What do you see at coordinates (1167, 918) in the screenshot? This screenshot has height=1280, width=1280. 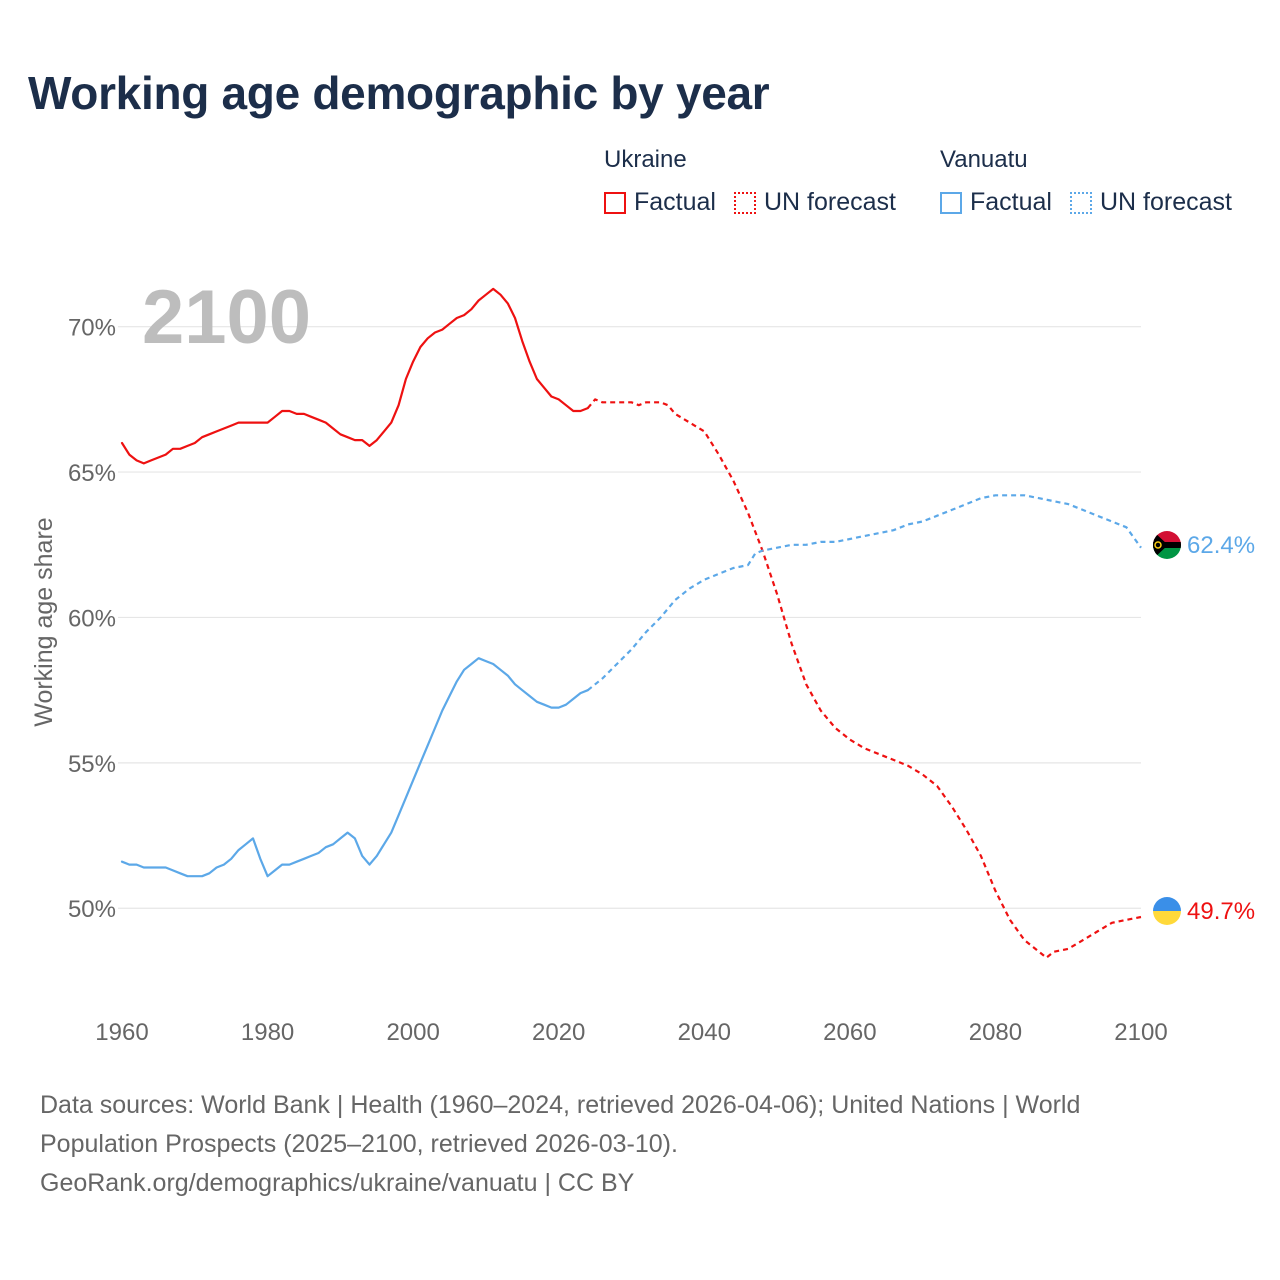 I see `ukraine-flag-yellow` at bounding box center [1167, 918].